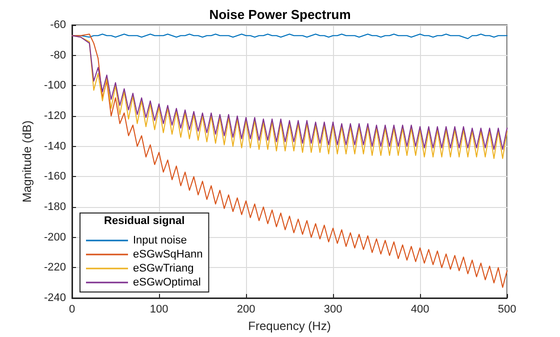 This screenshot has width=560, height=337. What do you see at coordinates (333, 310) in the screenshot?
I see `x-tick-label: 300` at bounding box center [333, 310].